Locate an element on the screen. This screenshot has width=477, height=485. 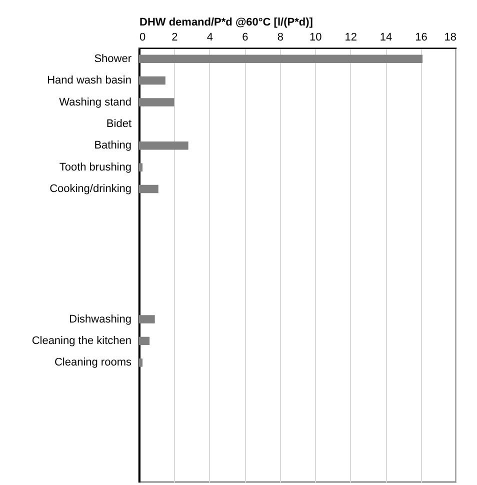
y-tick-label: Tooth brushing is located at coordinates (95, 167).